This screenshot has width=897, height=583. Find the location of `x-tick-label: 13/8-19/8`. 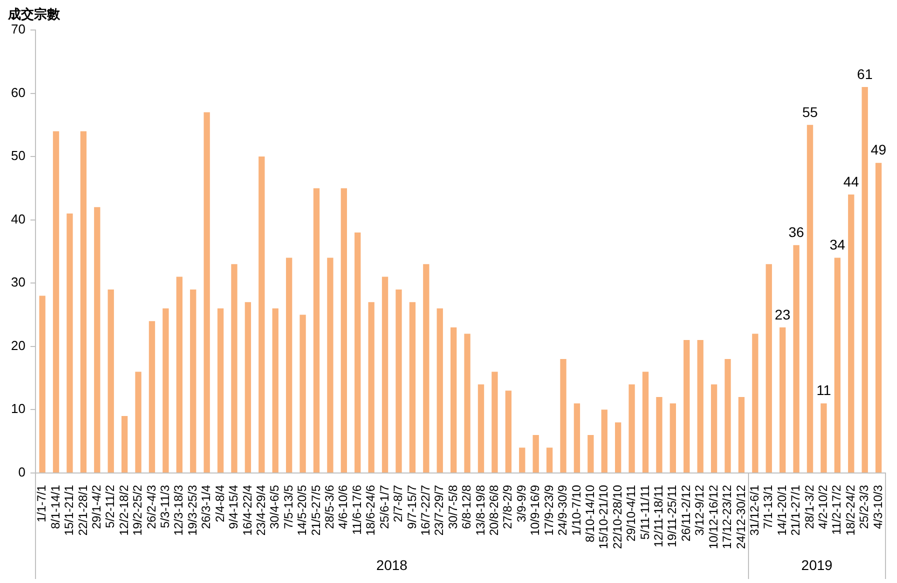

x-tick-label: 13/8-19/8 is located at coordinates (480, 510).